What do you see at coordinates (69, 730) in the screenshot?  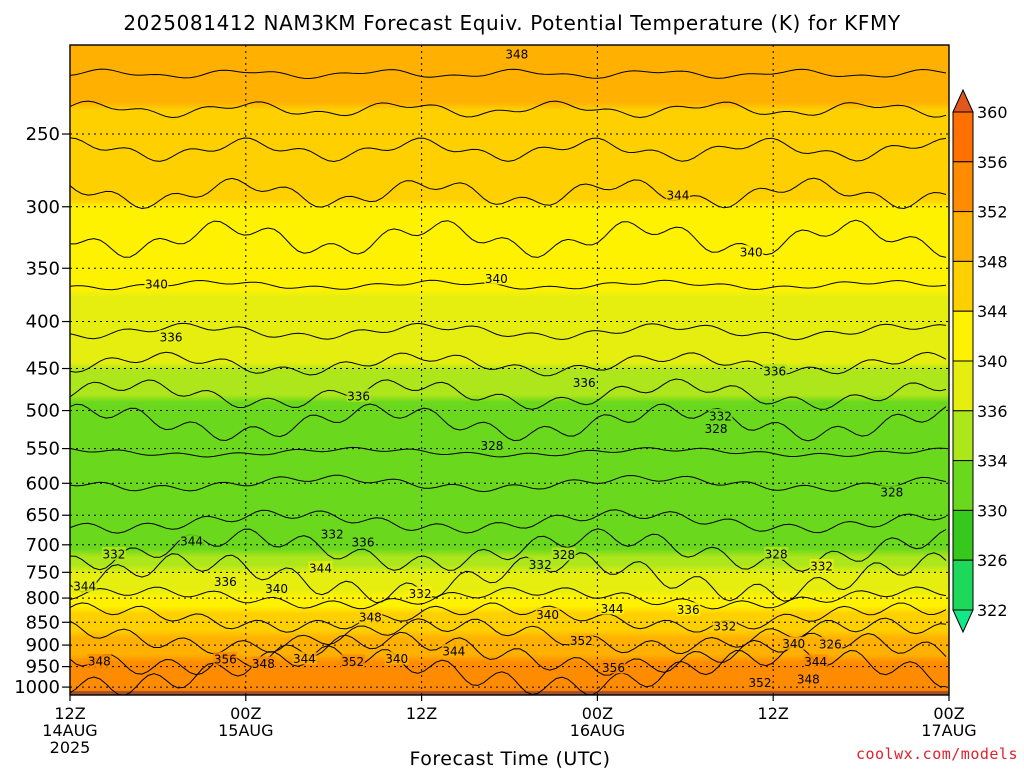 I see `x-tick-label: 14AUG` at bounding box center [69, 730].